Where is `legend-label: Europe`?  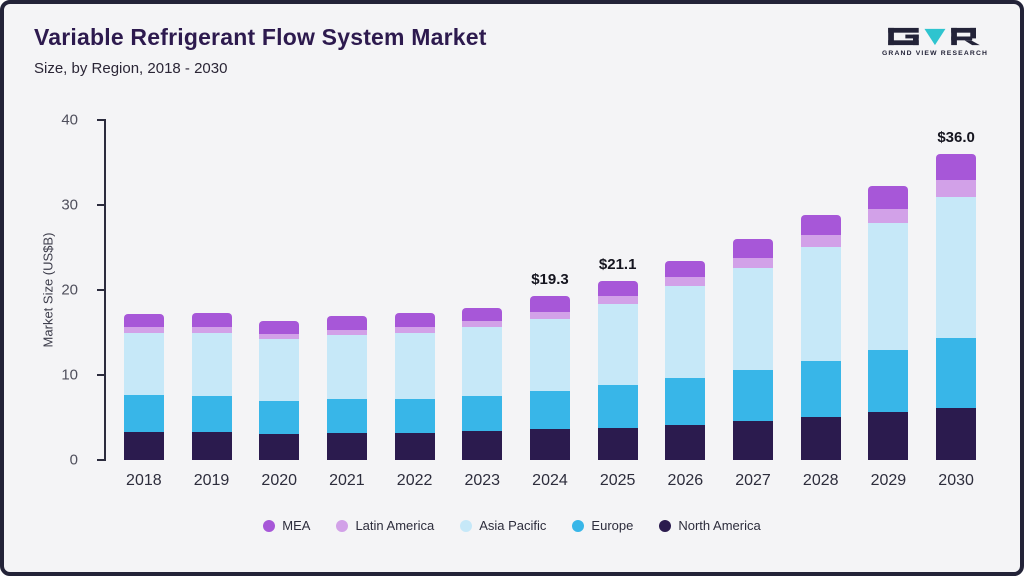
legend-label: Europe is located at coordinates (612, 525).